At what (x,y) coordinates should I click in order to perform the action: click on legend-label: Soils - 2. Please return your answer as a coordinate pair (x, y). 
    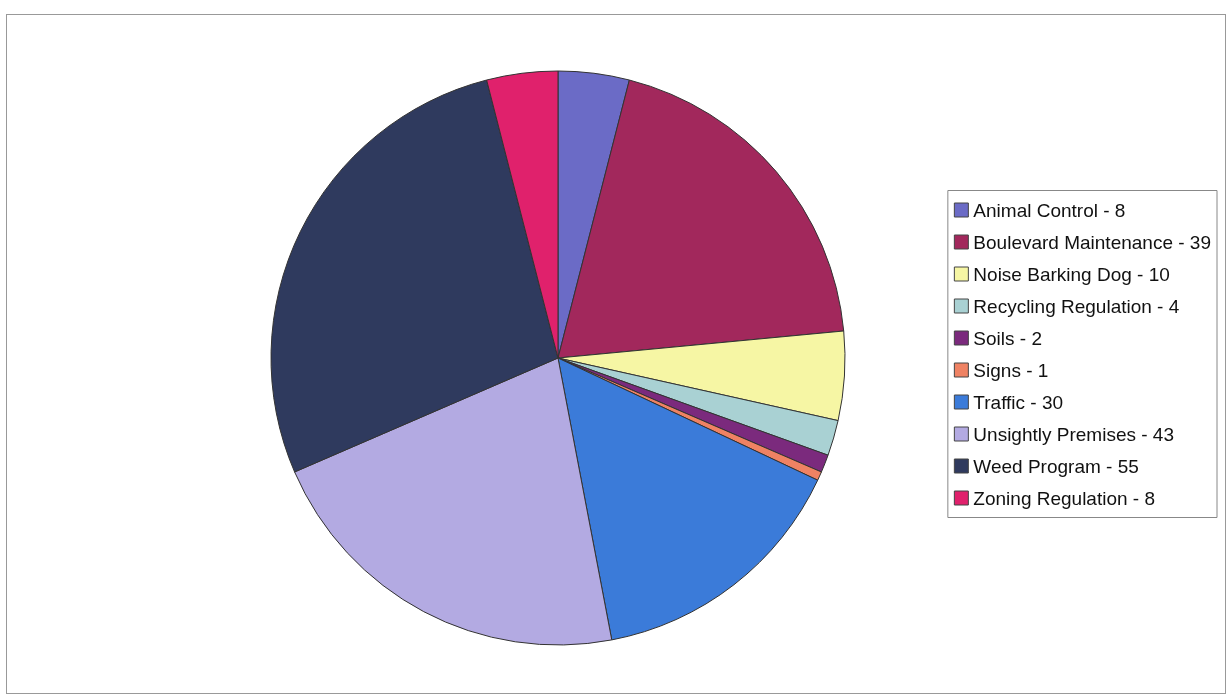
    Looking at the image, I should click on (1007, 338).